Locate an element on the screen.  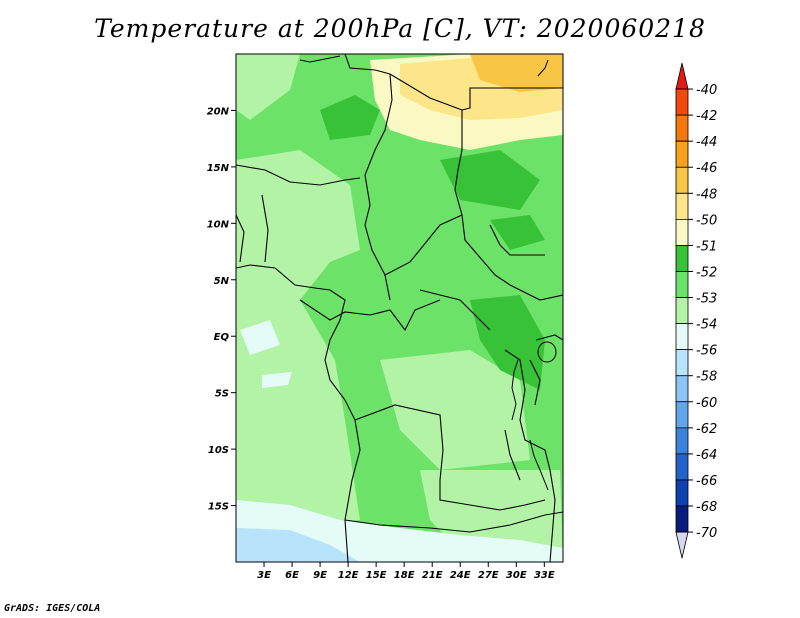
lakes is located at coordinates (534, 275).